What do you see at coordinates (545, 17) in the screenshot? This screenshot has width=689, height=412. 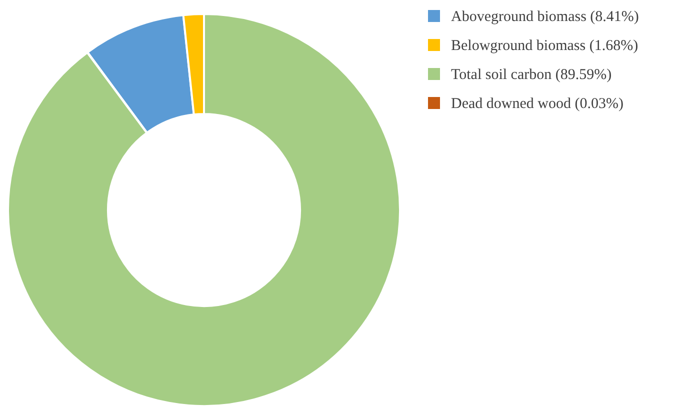 I see `legend-label: Aboveground biomass (8.41%)` at bounding box center [545, 17].